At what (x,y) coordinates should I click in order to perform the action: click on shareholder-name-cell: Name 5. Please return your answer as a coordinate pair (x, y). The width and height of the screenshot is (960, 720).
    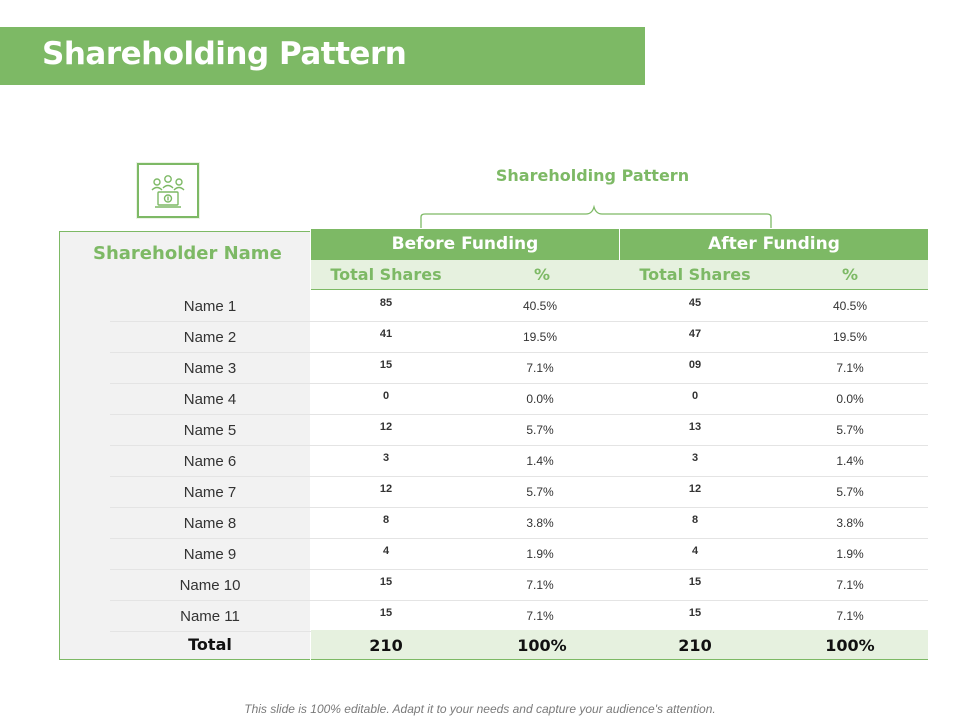
    Looking at the image, I should click on (210, 430).